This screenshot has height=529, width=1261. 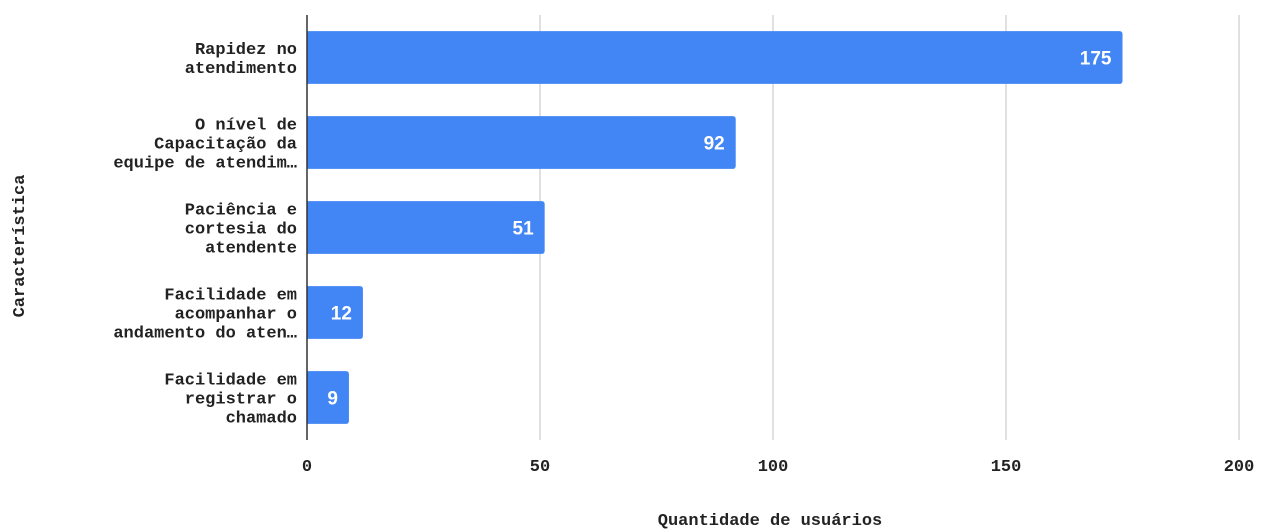 What do you see at coordinates (1006, 467) in the screenshot?
I see `x-tick-label: 150` at bounding box center [1006, 467].